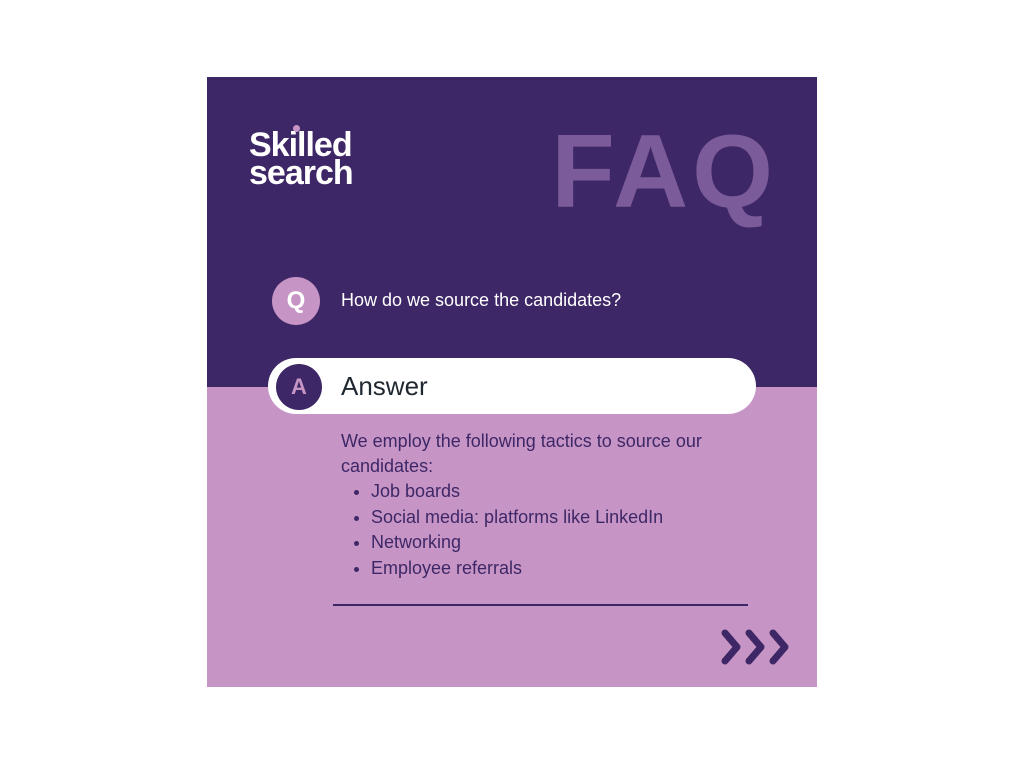 The image size is (1024, 764). What do you see at coordinates (301, 145) in the screenshot?
I see `logo-line-1: Skilled` at bounding box center [301, 145].